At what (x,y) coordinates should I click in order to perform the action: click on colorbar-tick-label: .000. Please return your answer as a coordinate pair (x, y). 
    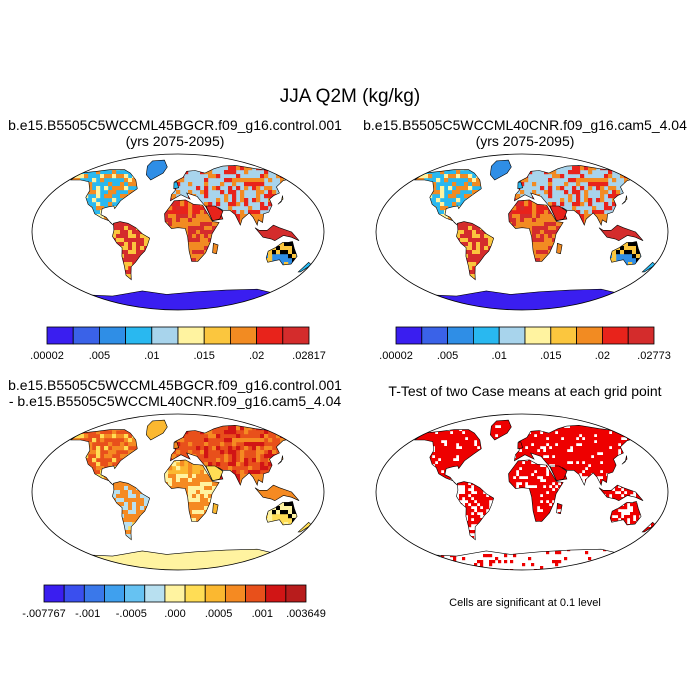
    Looking at the image, I should click on (174, 614).